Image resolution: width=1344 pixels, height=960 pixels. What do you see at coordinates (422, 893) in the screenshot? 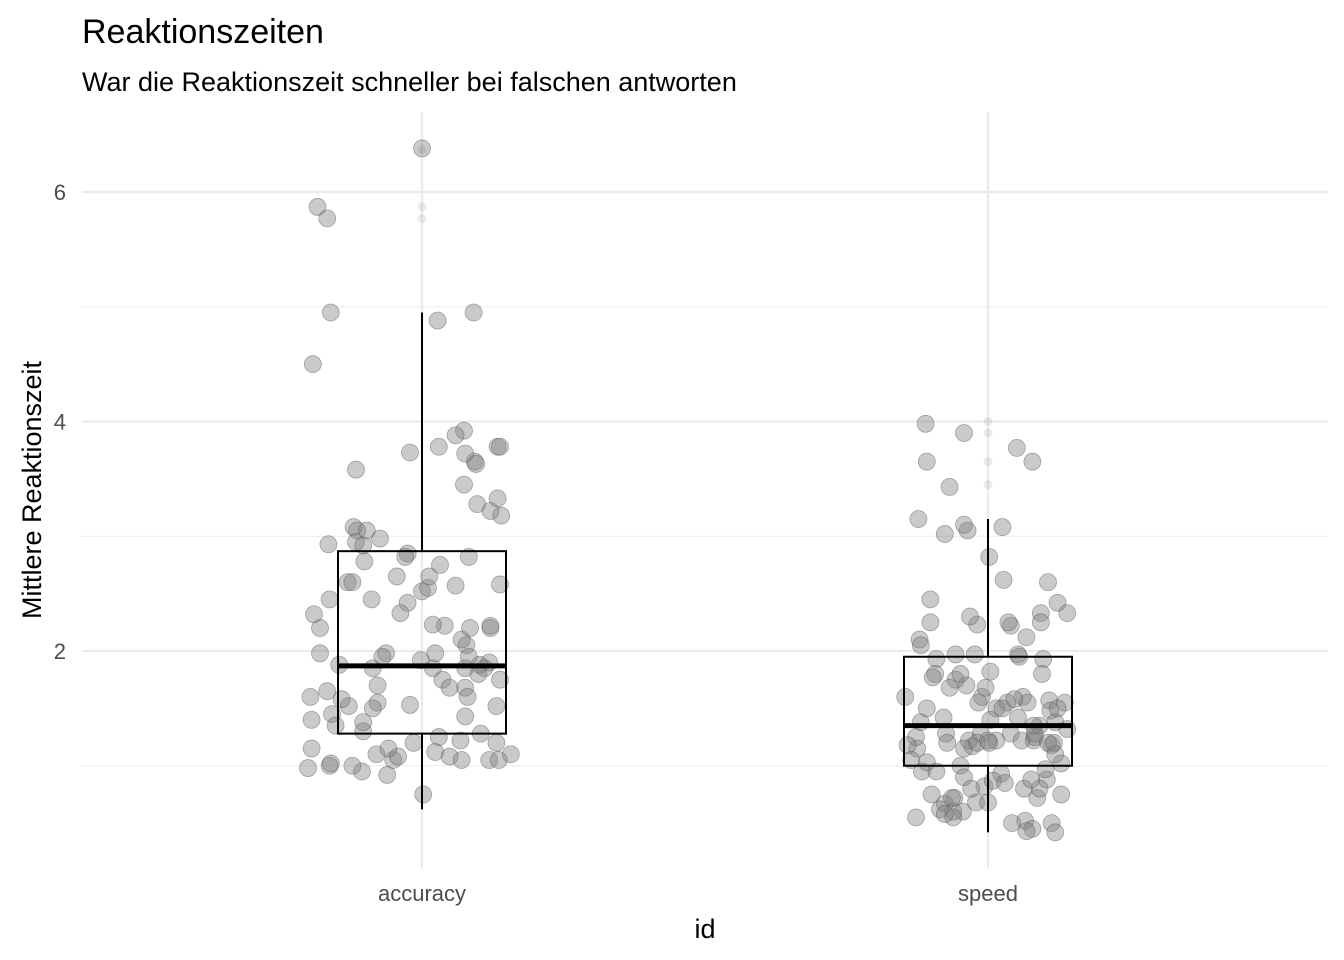
I see `x-tick-label: accuracy` at bounding box center [422, 893].